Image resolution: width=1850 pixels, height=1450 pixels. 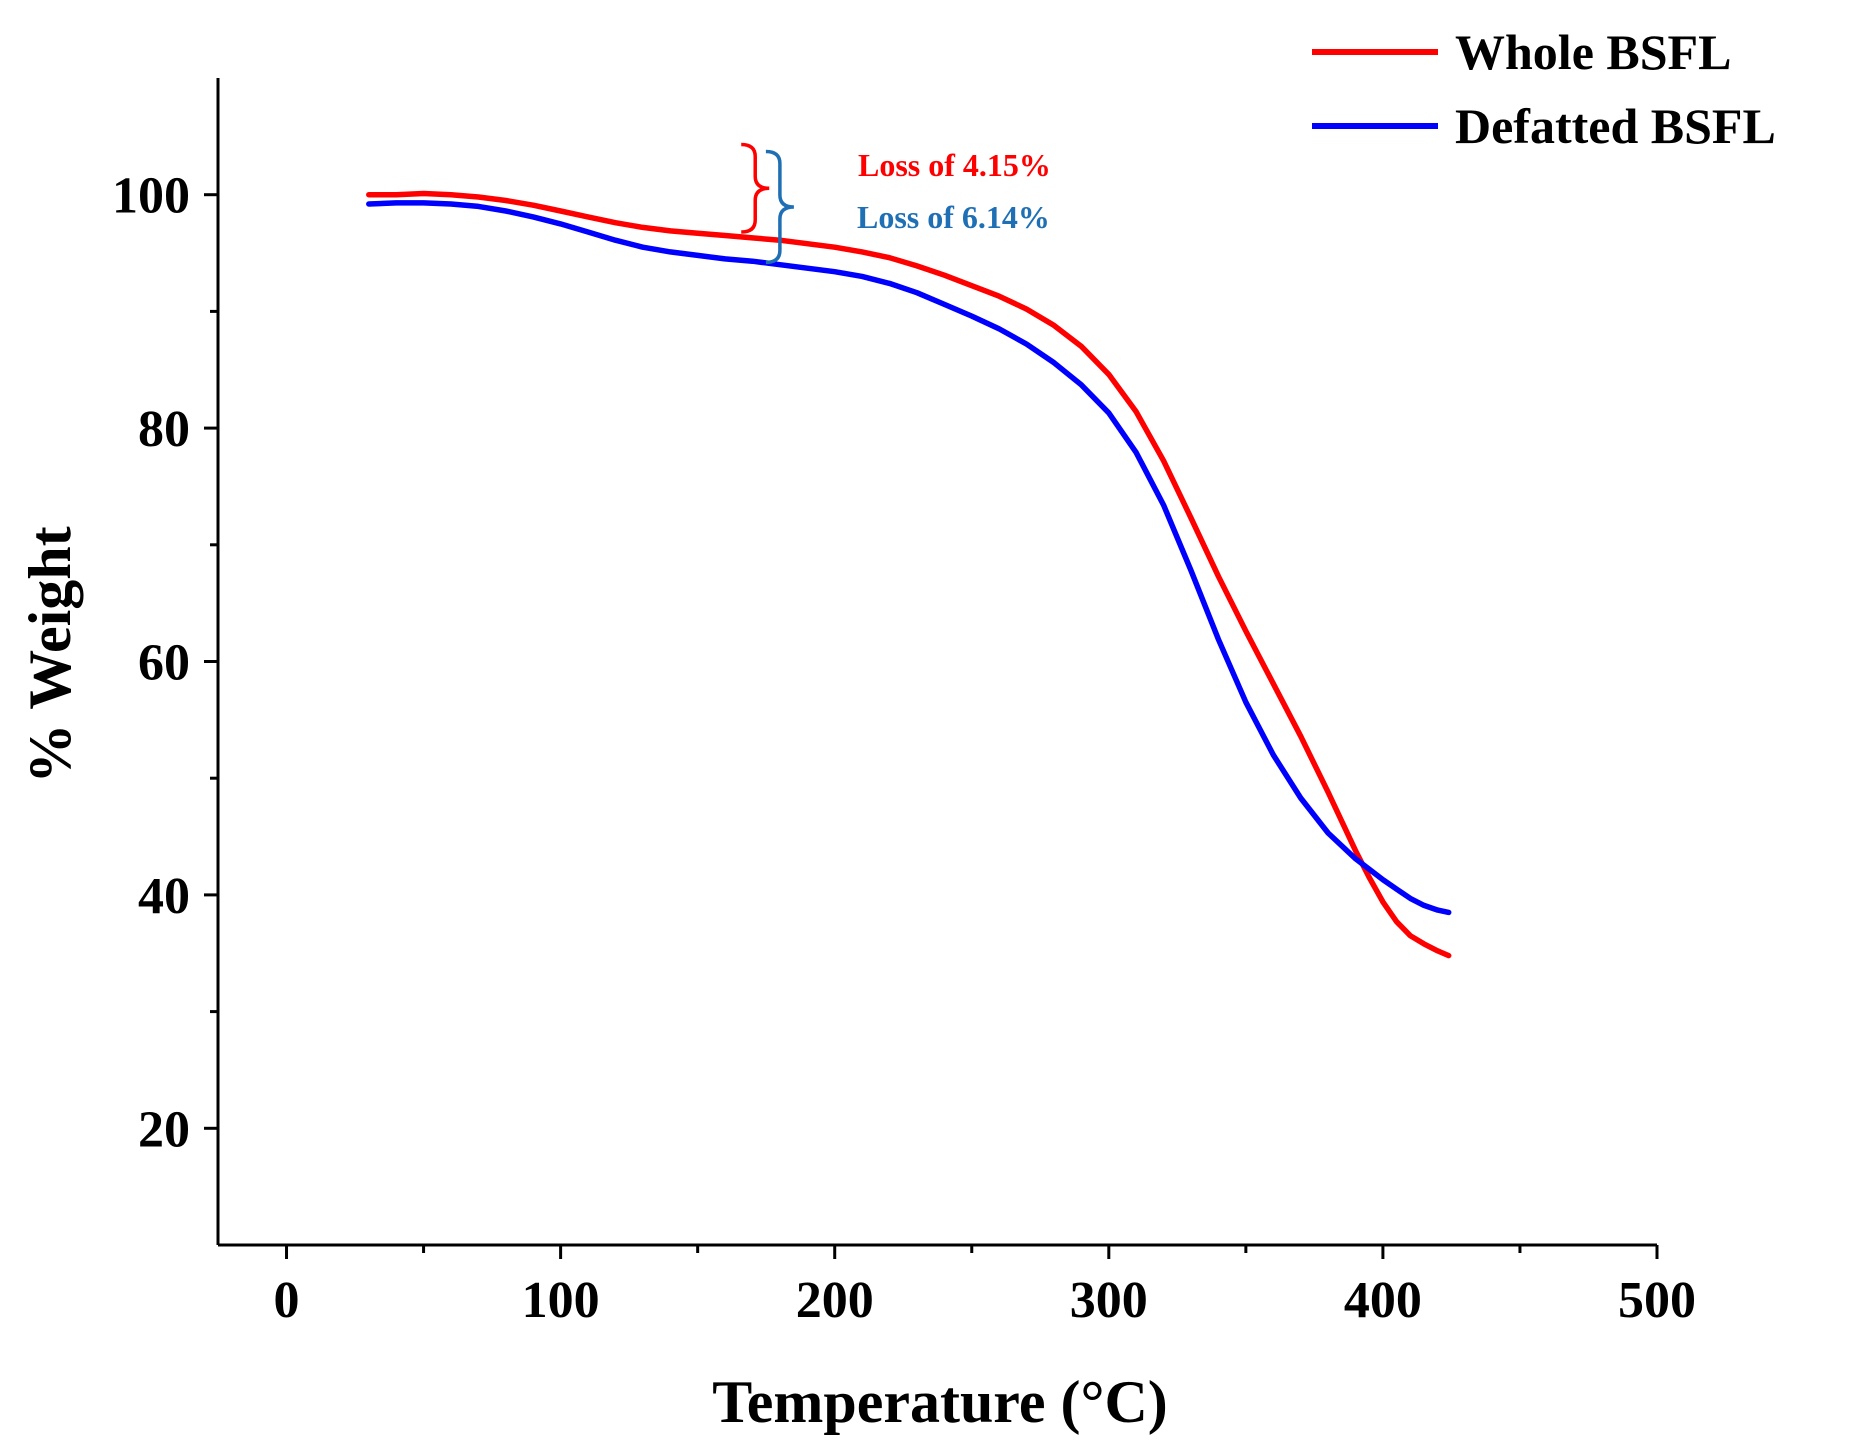 I want to click on y-tick-label: 100, so click(x=151, y=196).